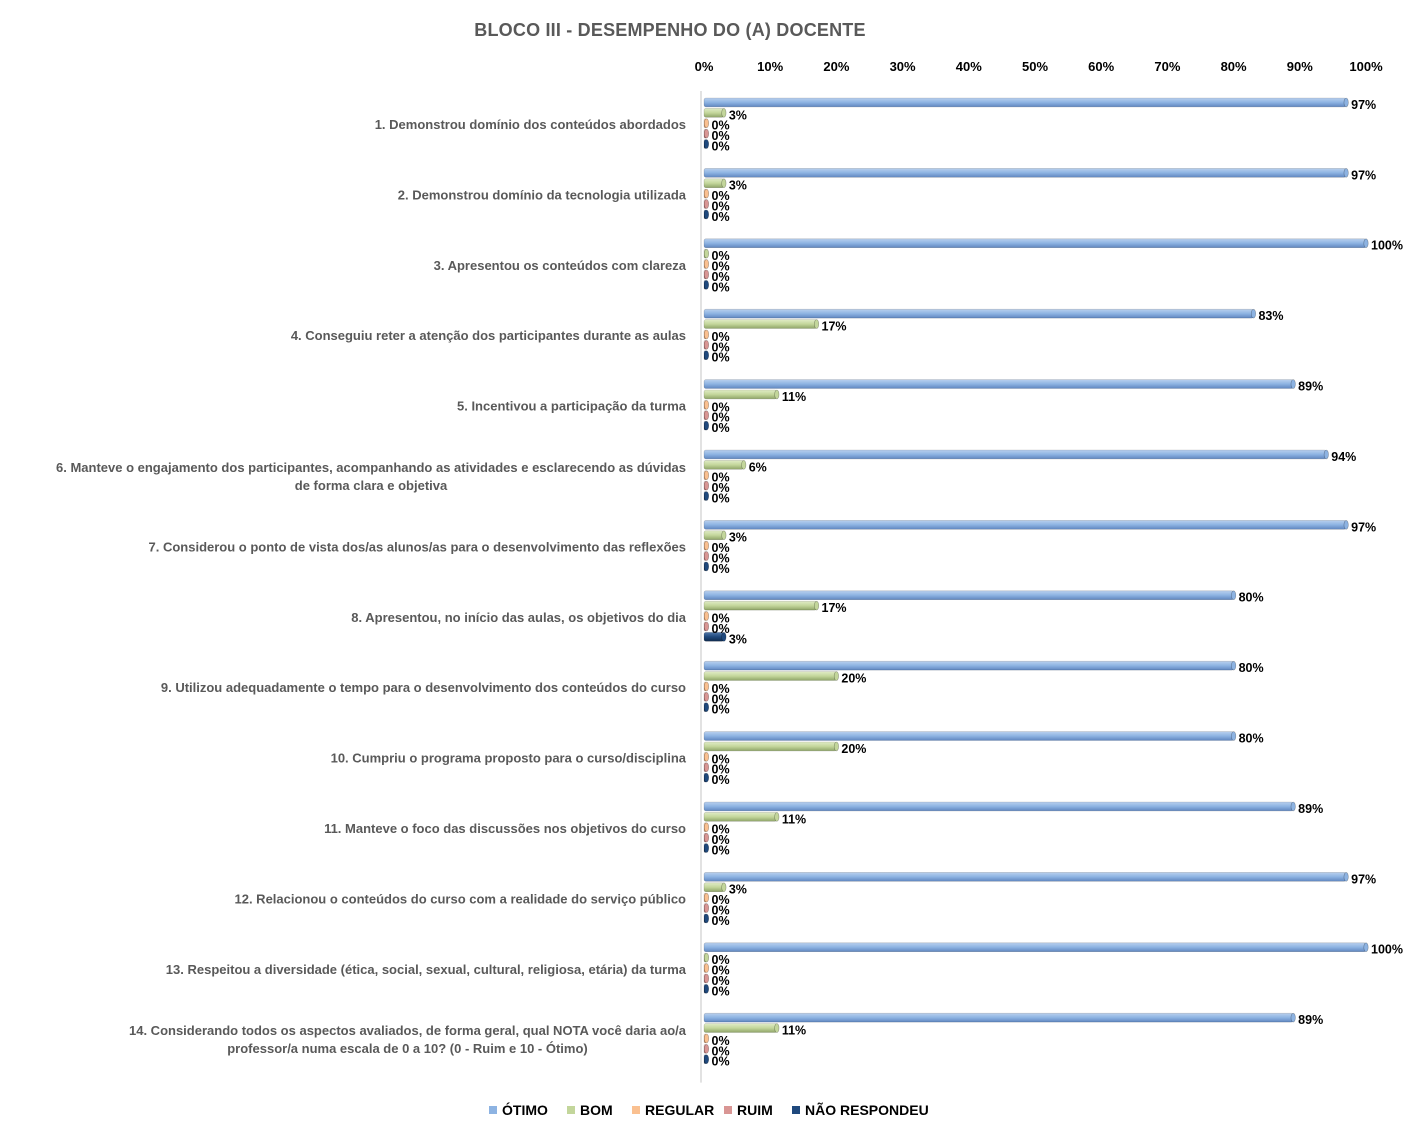  Describe the element at coordinates (1270, 316) in the screenshot. I see `data-label: 83%` at that location.